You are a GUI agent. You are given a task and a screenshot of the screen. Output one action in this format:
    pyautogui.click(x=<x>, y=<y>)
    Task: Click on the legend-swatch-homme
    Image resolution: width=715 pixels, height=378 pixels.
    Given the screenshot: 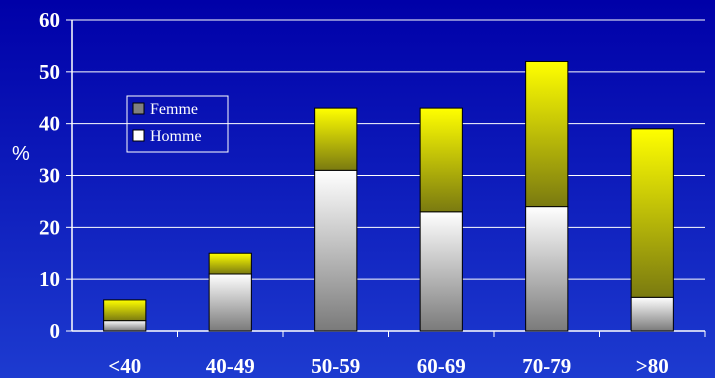 What is the action you would take?
    pyautogui.click(x=138, y=135)
    